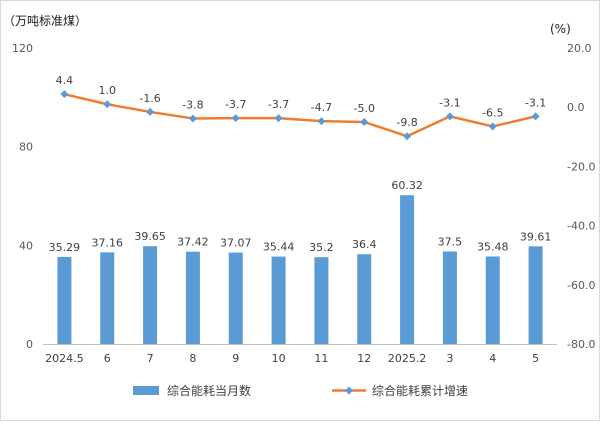  I want to click on x-tick-label: 6, so click(107, 358).